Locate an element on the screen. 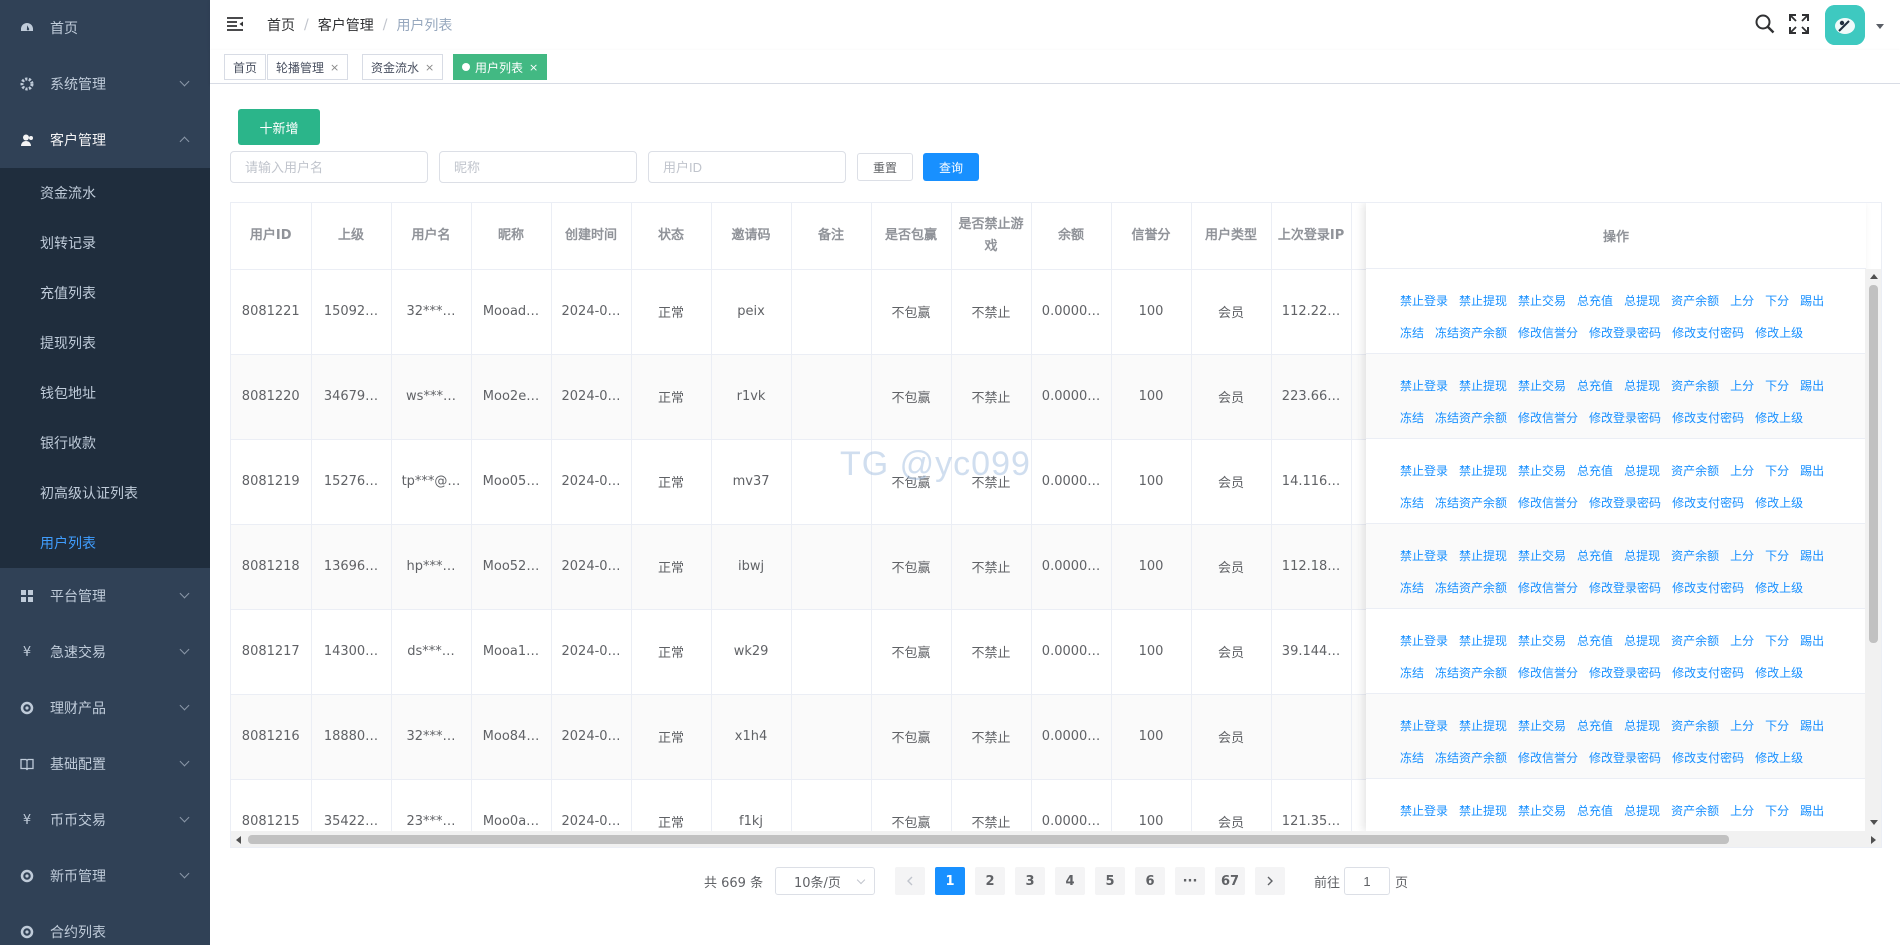 The width and height of the screenshot is (1900, 945). search-icon is located at coordinates (1765, 24).